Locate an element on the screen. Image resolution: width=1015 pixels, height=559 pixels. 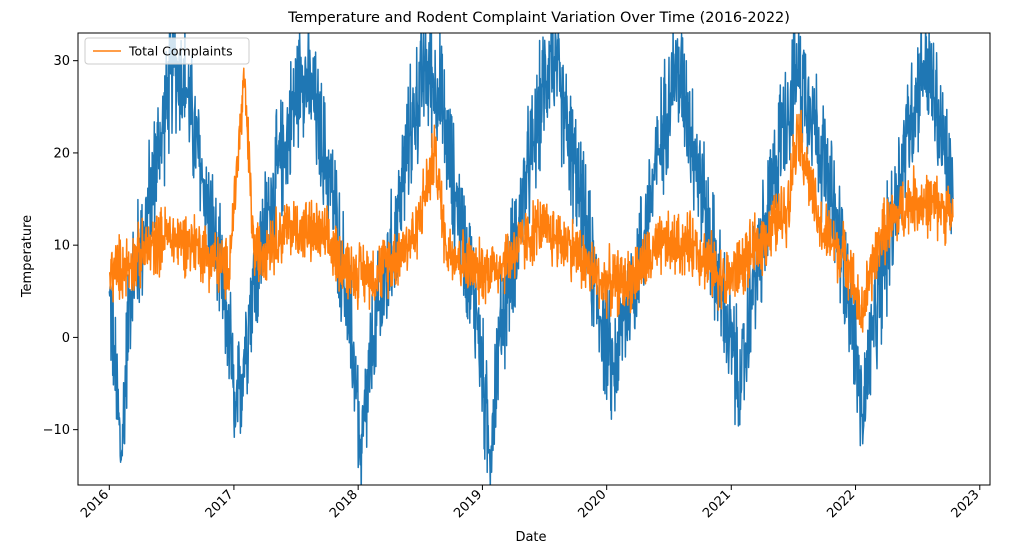
x-tick-label: 2021 is located at coordinates (717, 504).